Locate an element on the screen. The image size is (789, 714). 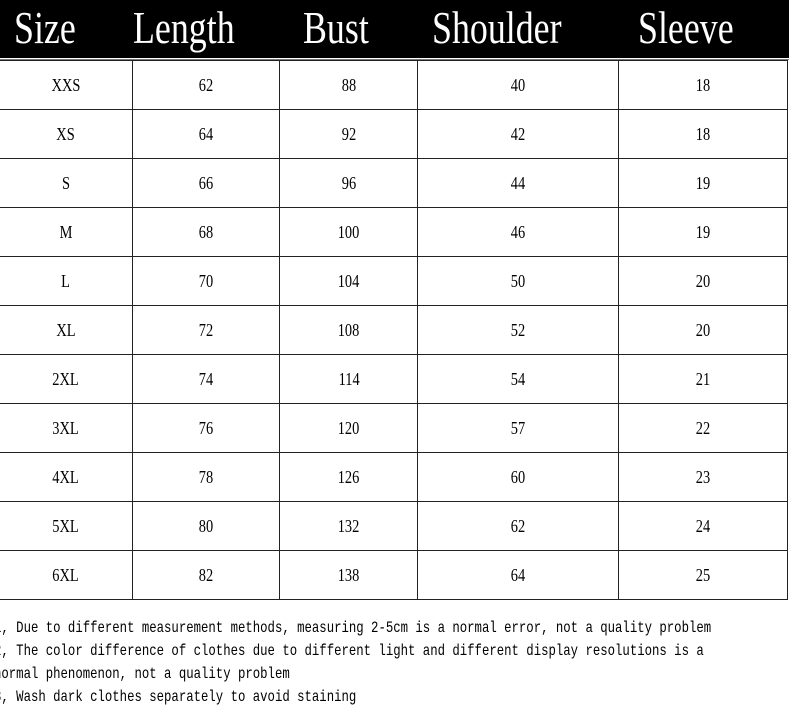
table-cell: 100 is located at coordinates (348, 232).